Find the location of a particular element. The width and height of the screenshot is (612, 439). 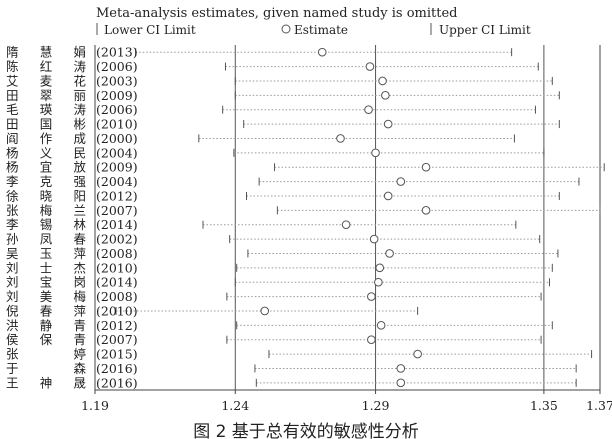

study-year-21: (2007) is located at coordinates (117, 339).